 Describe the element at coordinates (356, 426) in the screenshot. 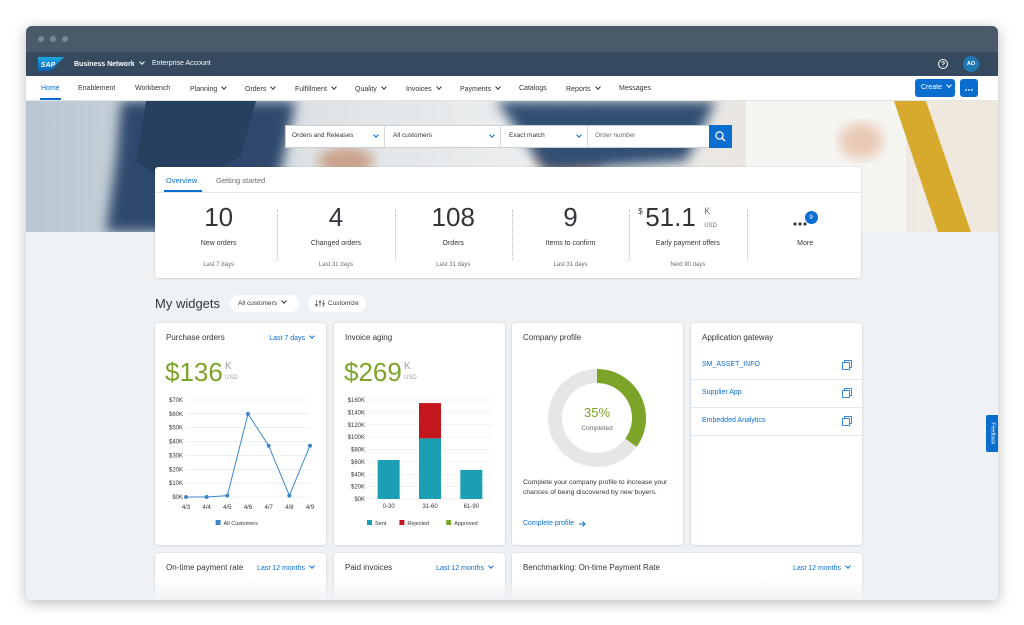

I see `y-tick-label: $120K` at that location.